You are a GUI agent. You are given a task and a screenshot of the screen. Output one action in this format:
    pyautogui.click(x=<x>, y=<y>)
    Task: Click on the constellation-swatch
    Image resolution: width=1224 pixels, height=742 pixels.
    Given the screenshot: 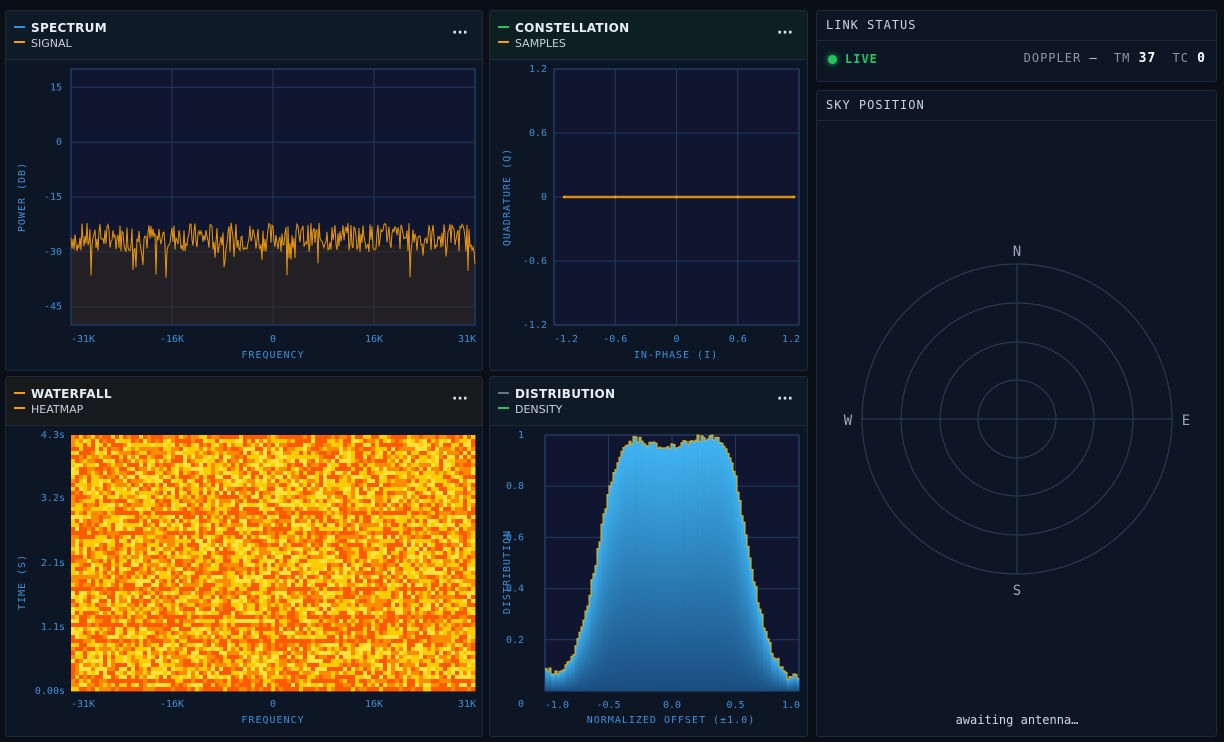 What is the action you would take?
    pyautogui.click(x=503, y=26)
    